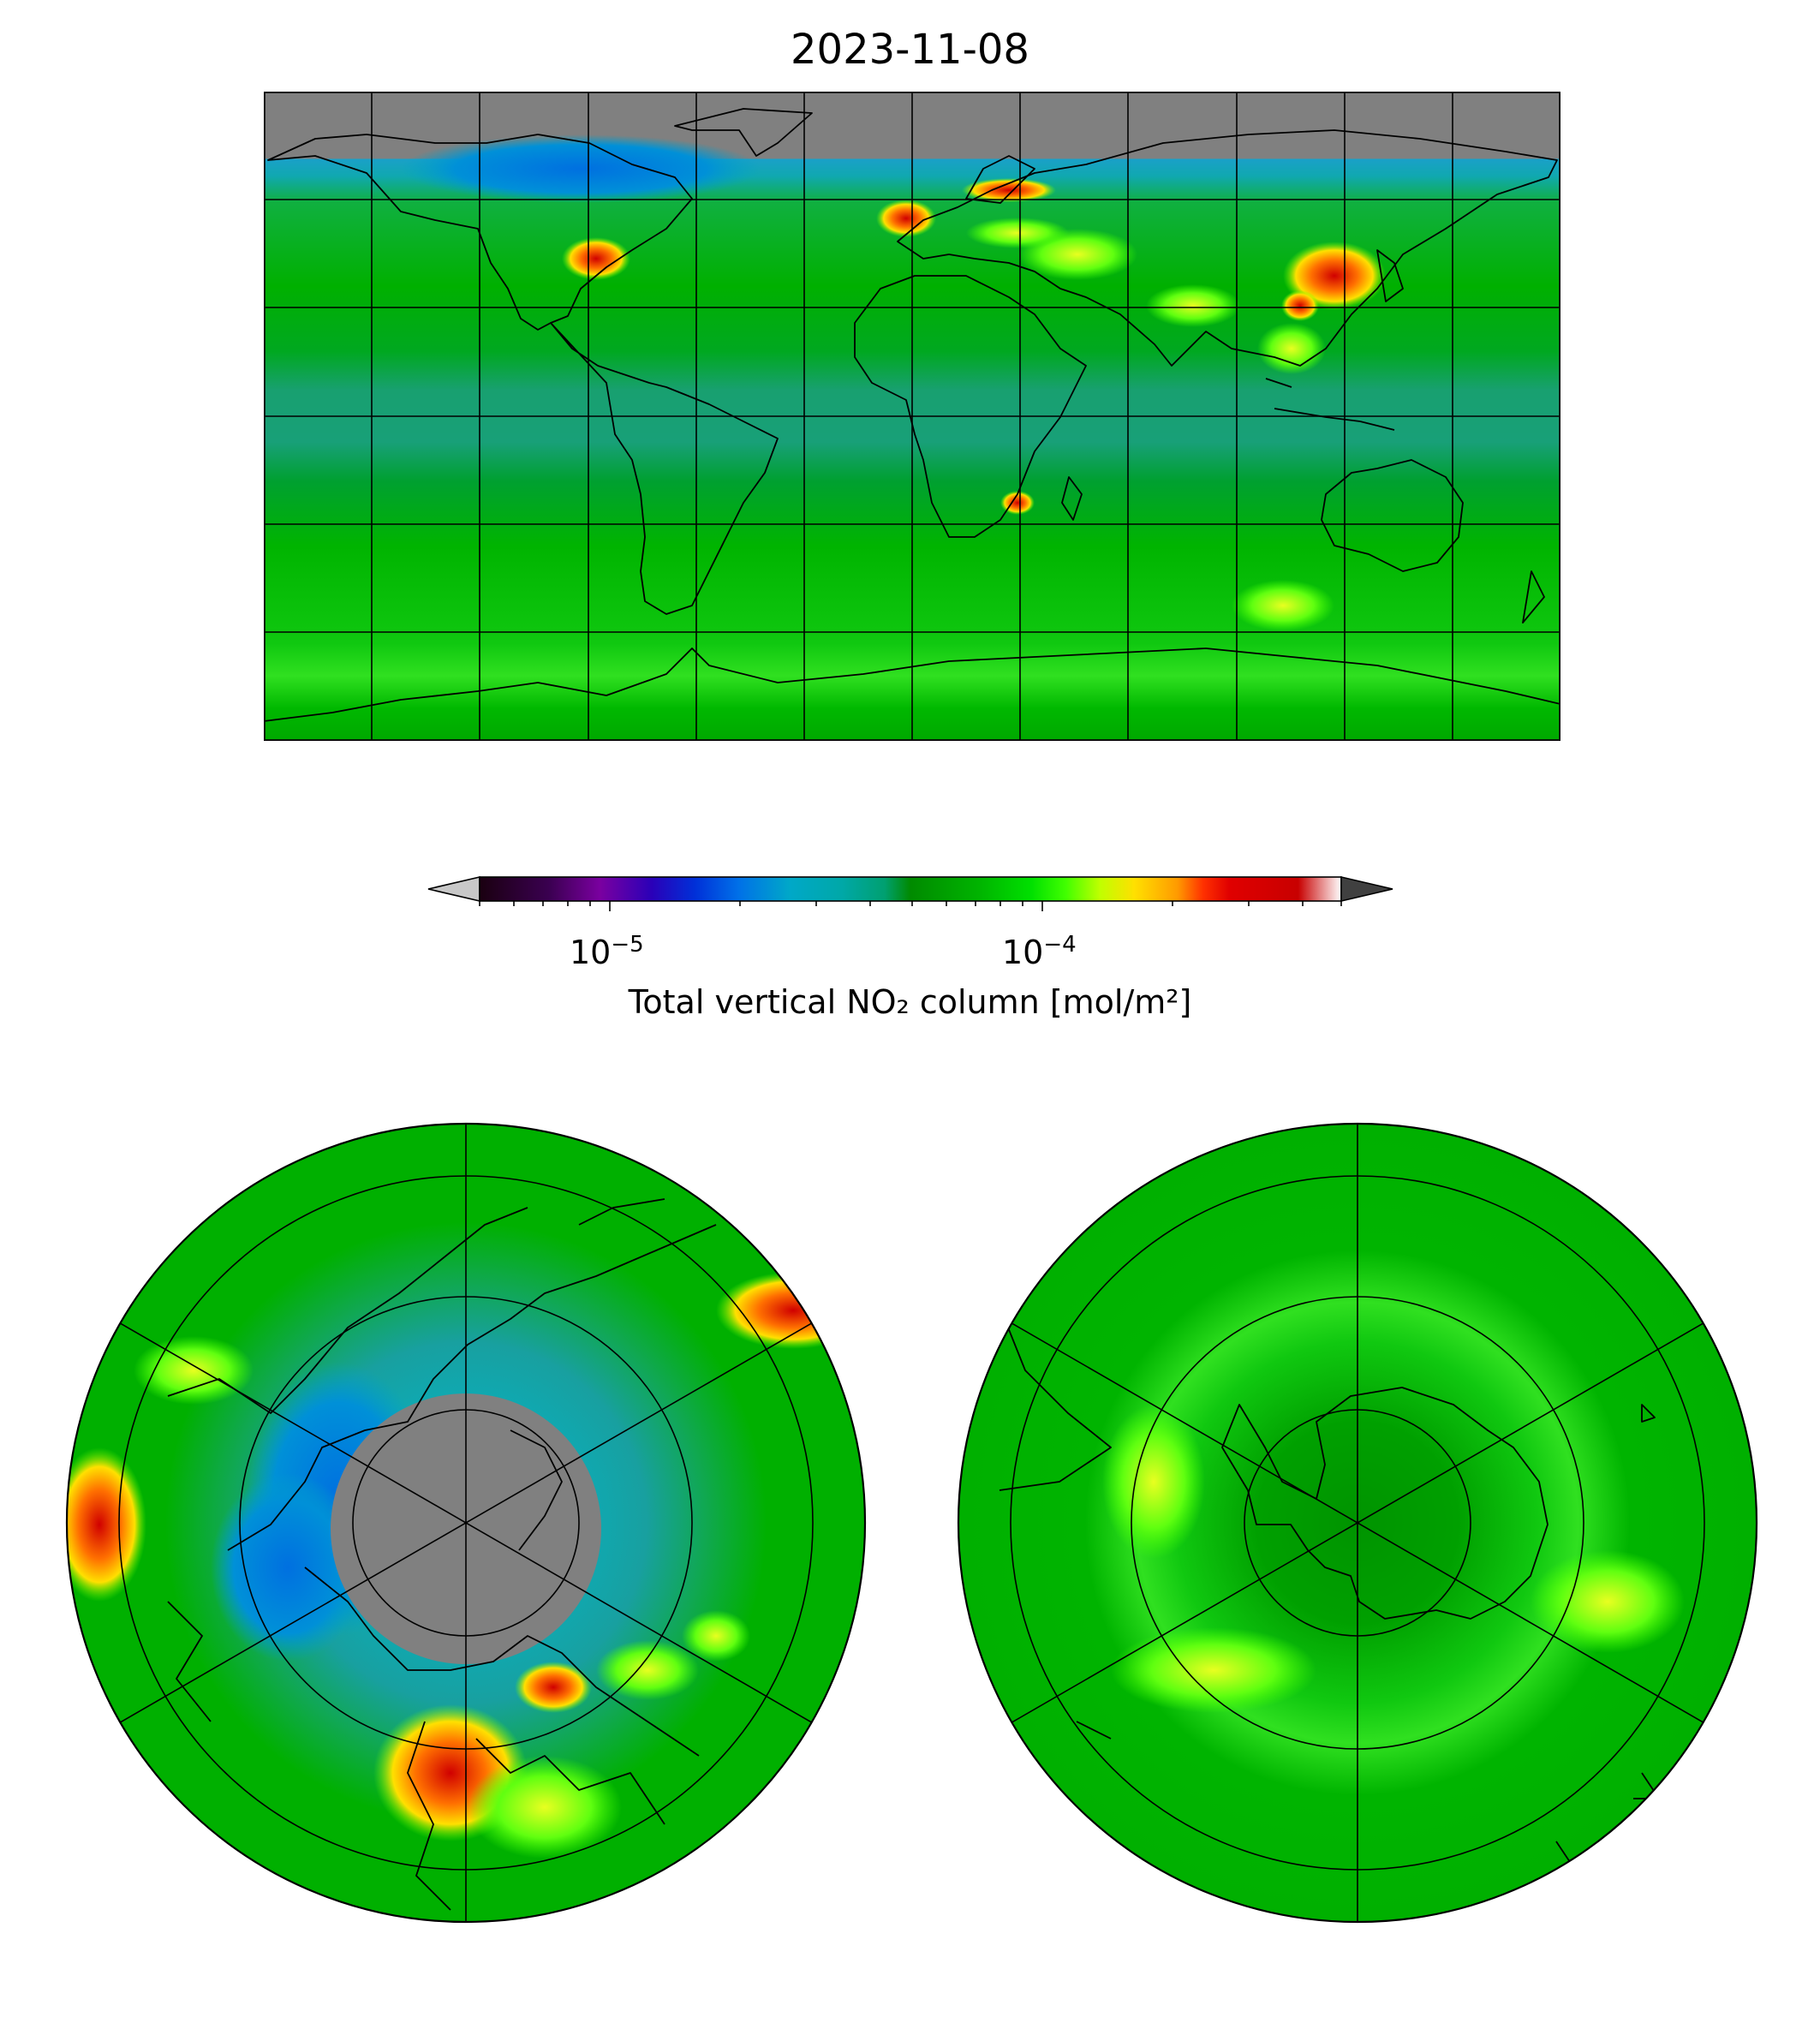  I want to click on colorbar-over-extension, so click(1367, 889).